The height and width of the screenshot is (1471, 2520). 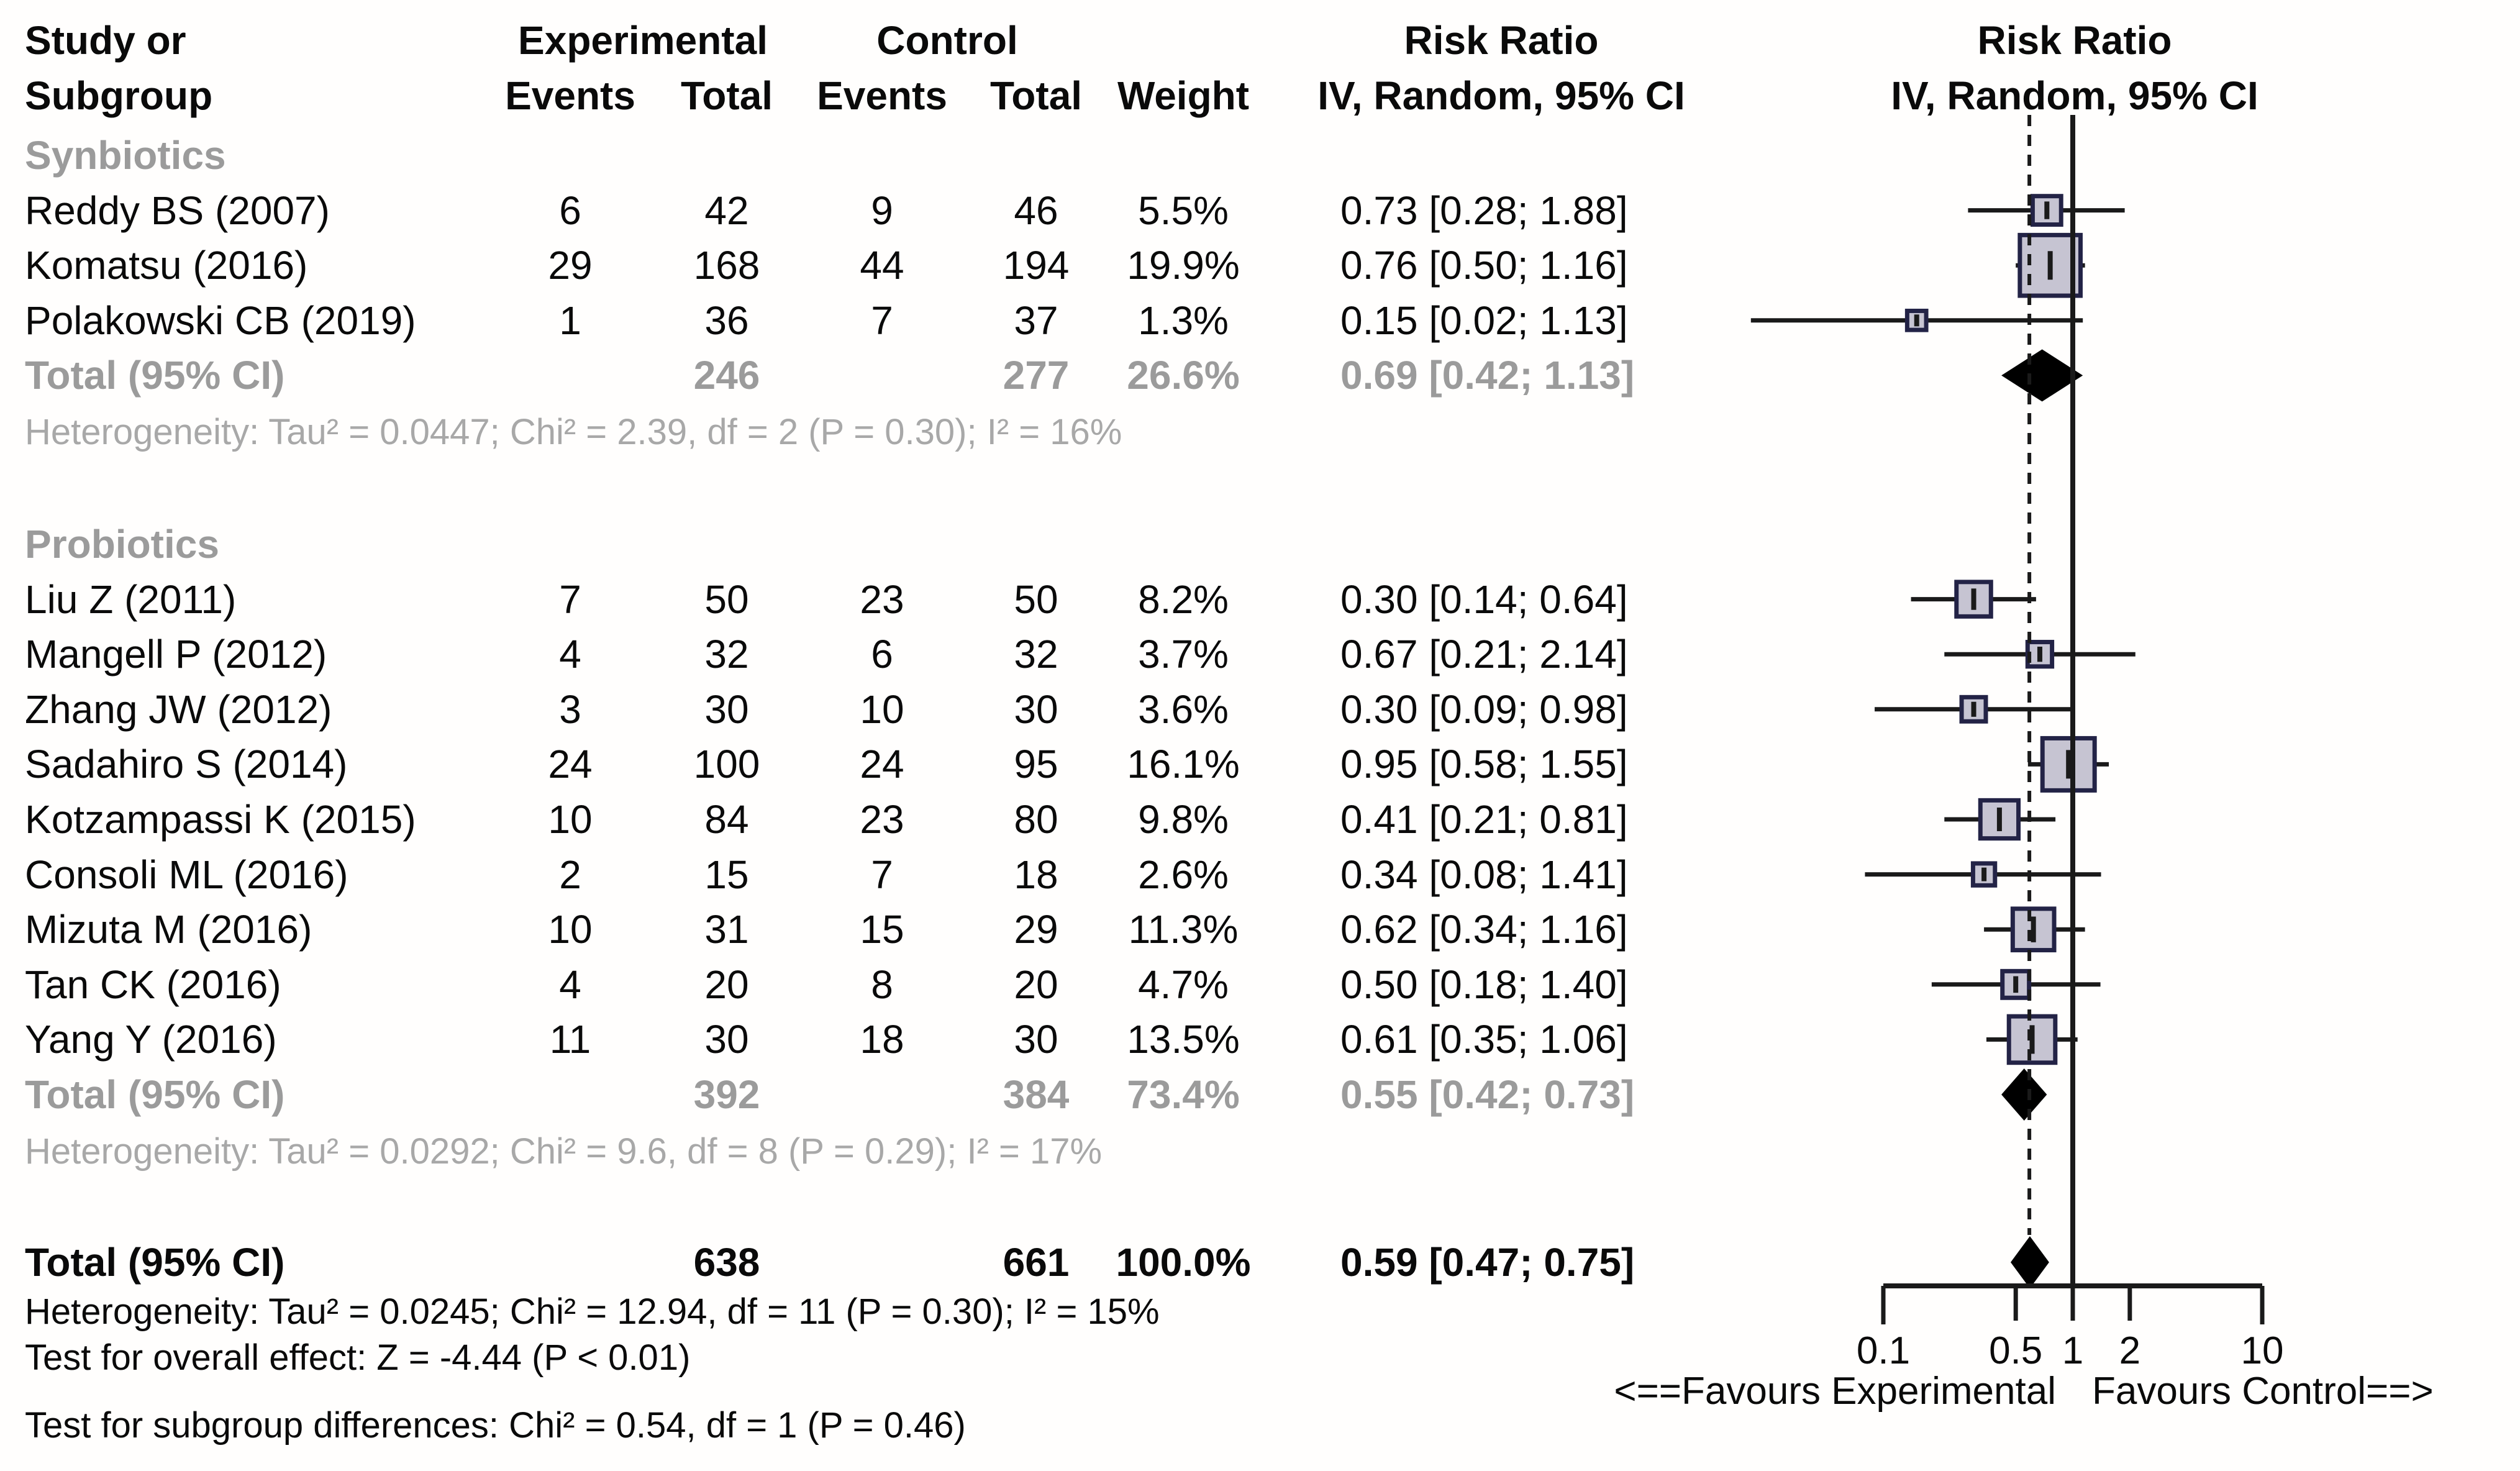 I want to click on exp-events-cell: 11, so click(x=570, y=1039).